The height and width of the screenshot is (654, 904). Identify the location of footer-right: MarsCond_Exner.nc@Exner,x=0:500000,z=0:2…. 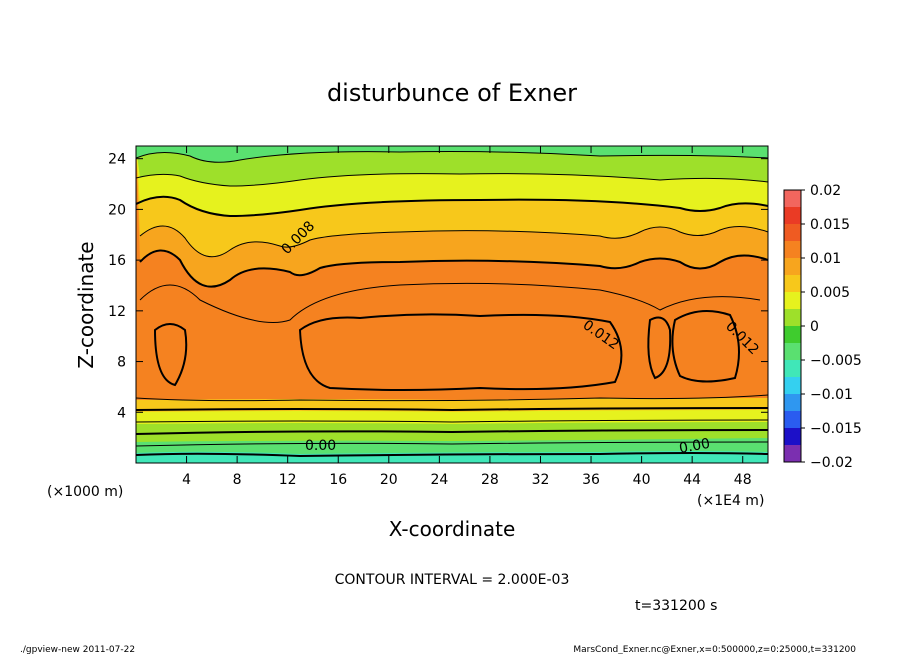
(714, 649).